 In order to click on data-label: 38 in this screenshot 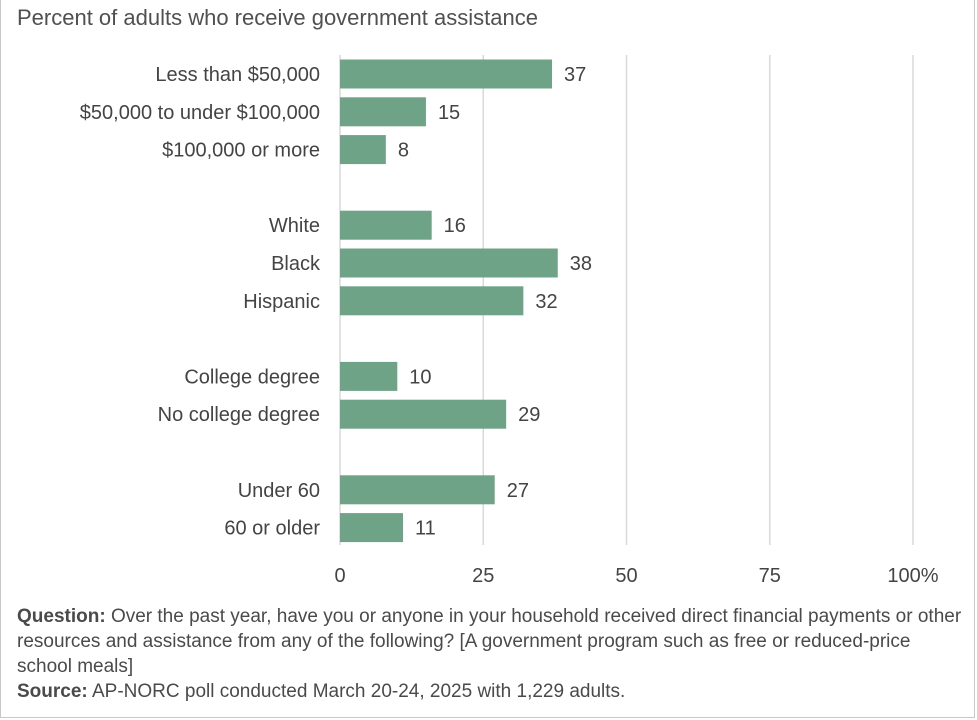, I will do `click(581, 264)`.